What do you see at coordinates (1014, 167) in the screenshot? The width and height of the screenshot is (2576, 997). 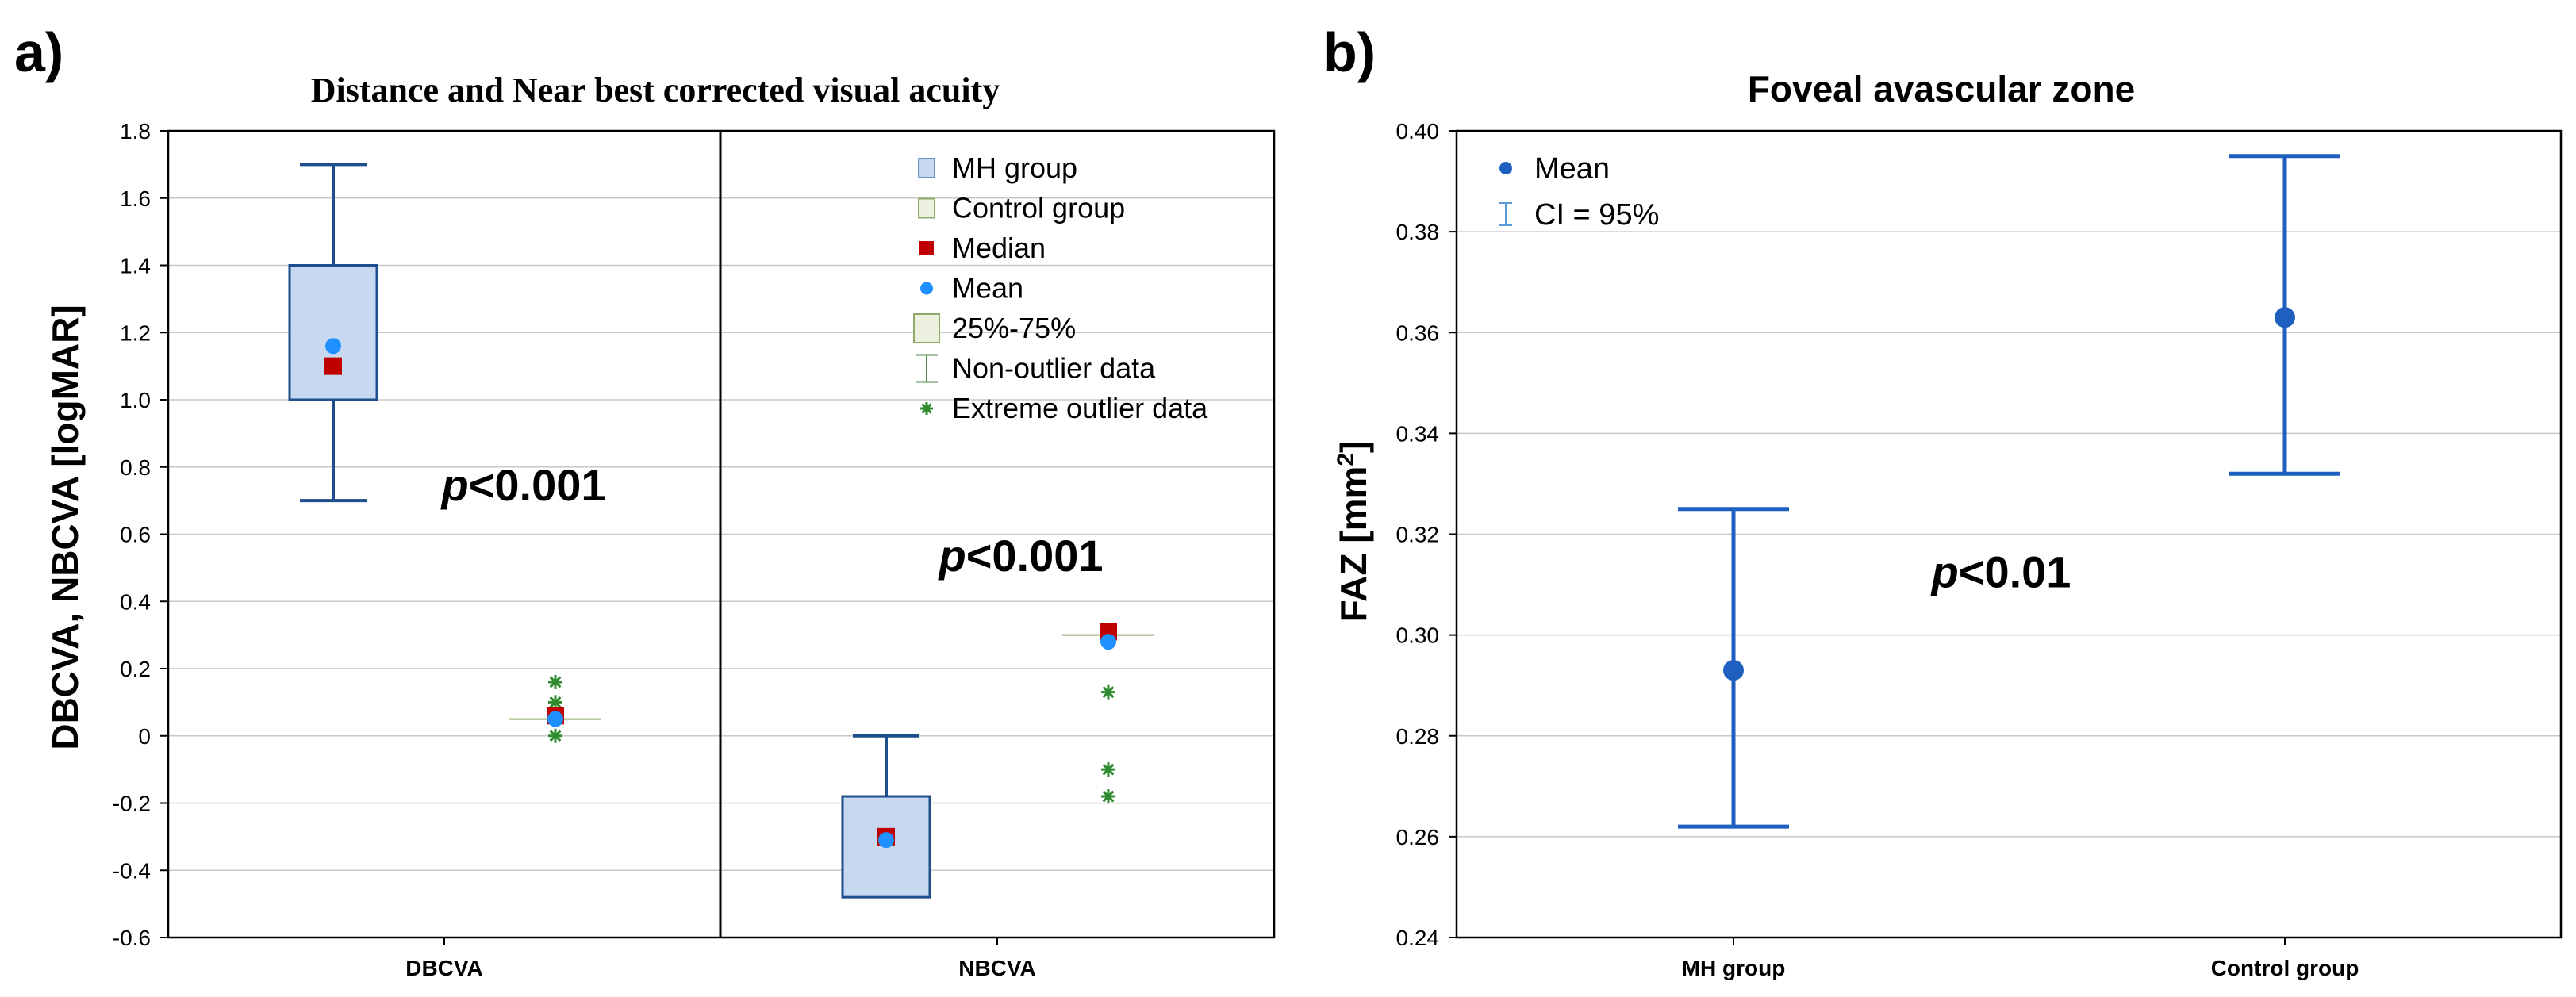 I see `legend-label: MH group` at bounding box center [1014, 167].